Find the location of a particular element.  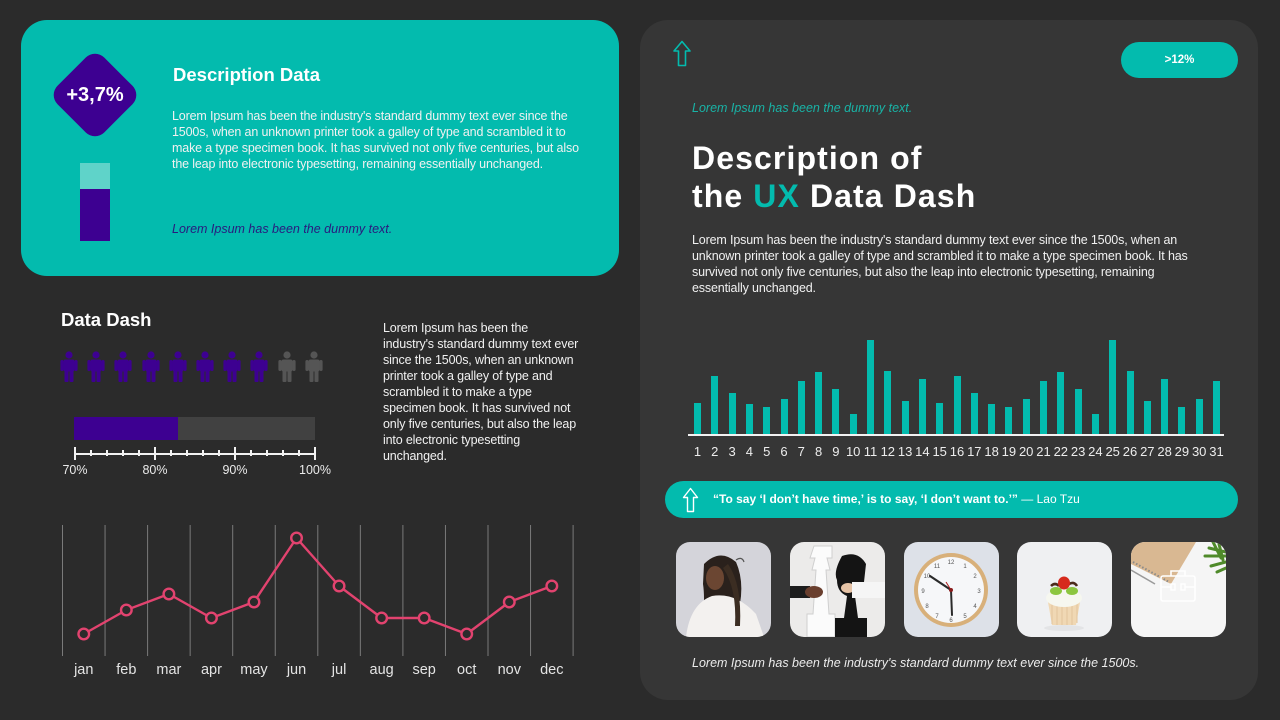

quote-author: — Lao Tzu is located at coordinates (1048, 499).